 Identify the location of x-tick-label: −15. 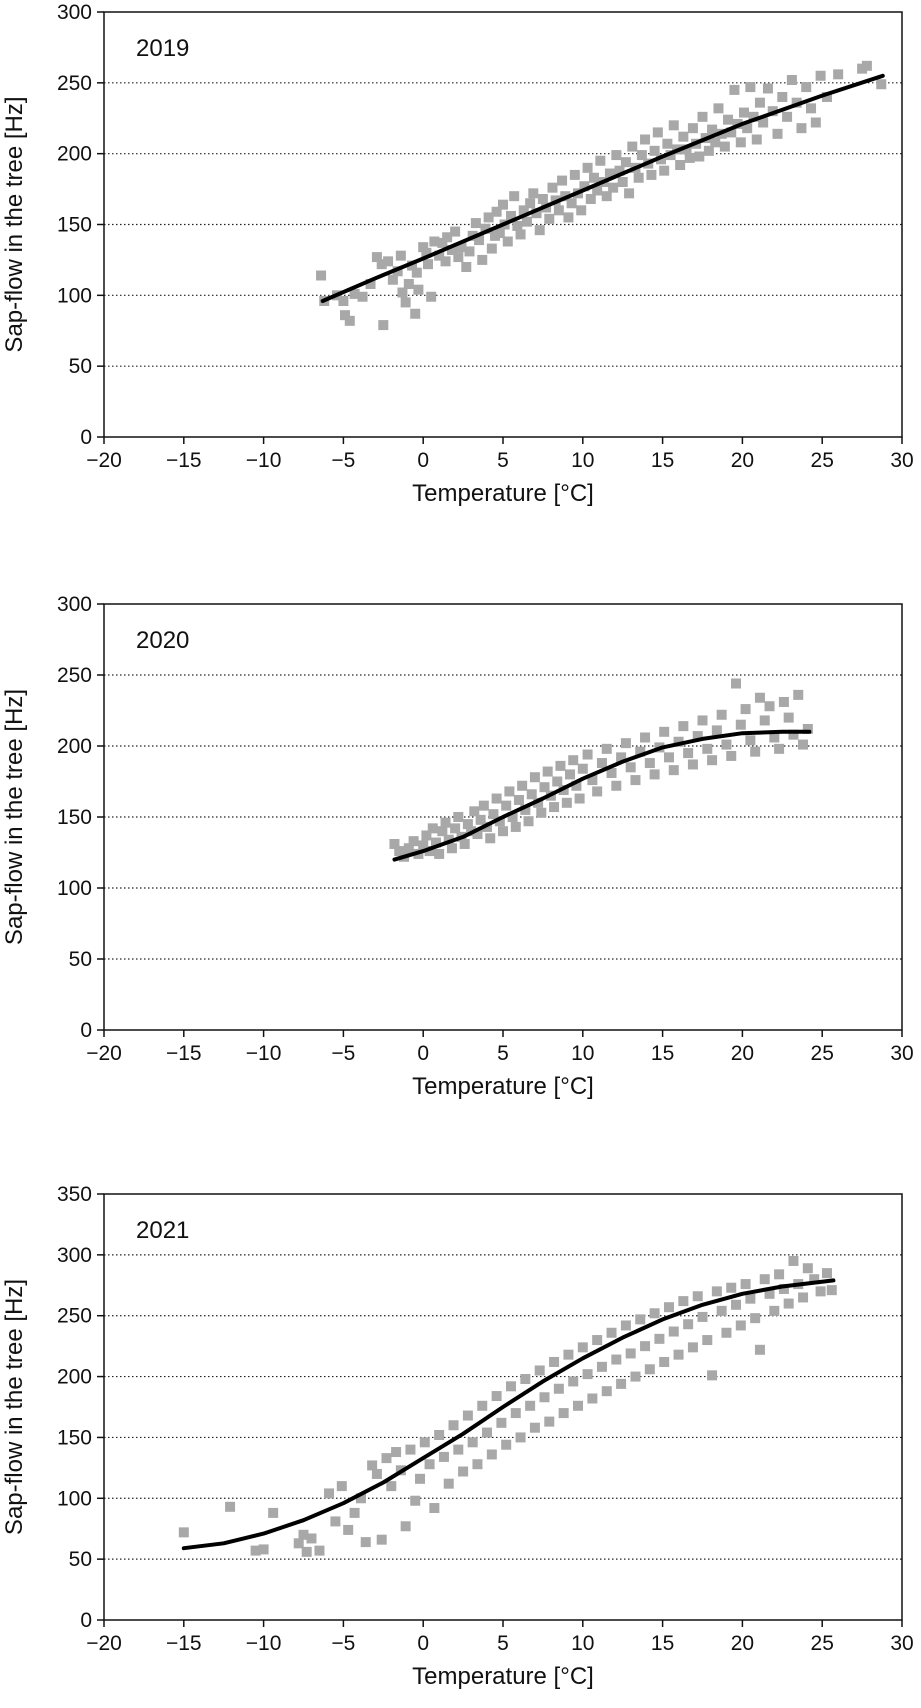
(184, 1643).